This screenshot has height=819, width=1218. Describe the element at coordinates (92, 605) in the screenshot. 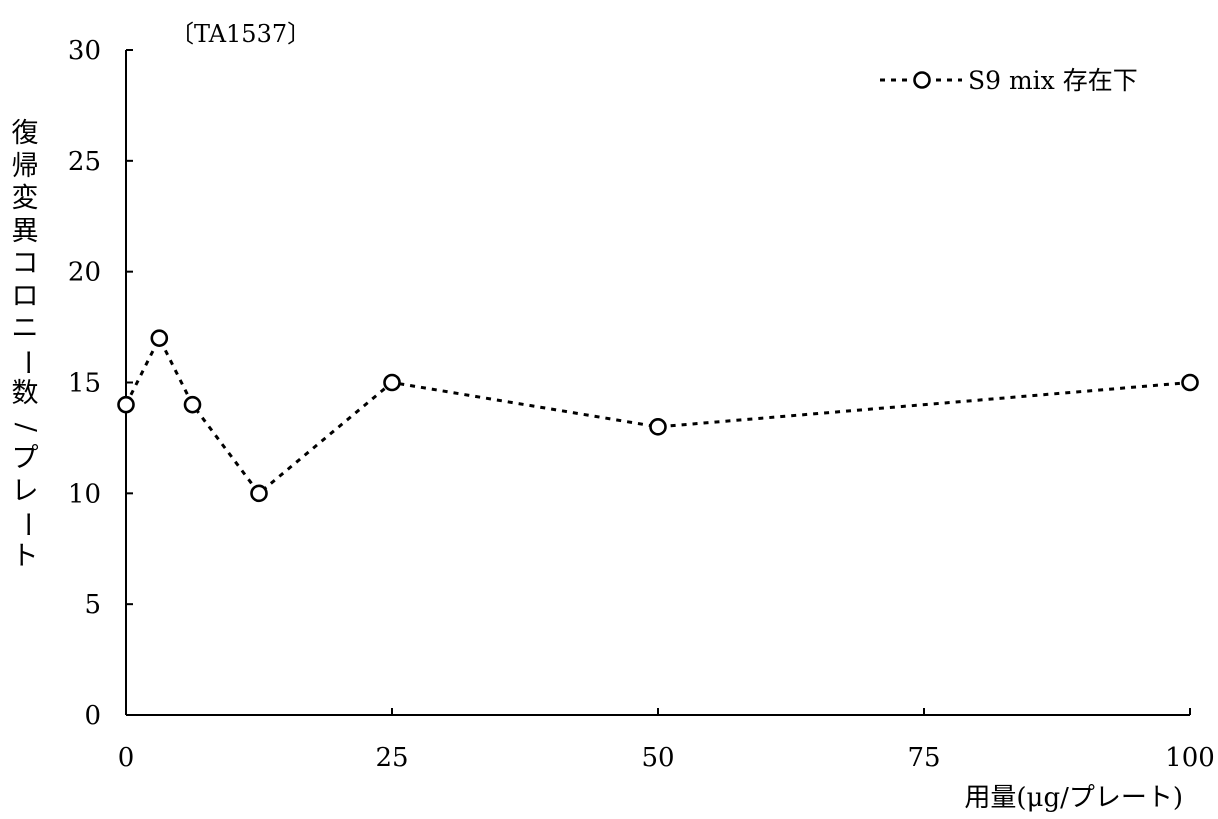

I see `y-tick-label: 5` at that location.